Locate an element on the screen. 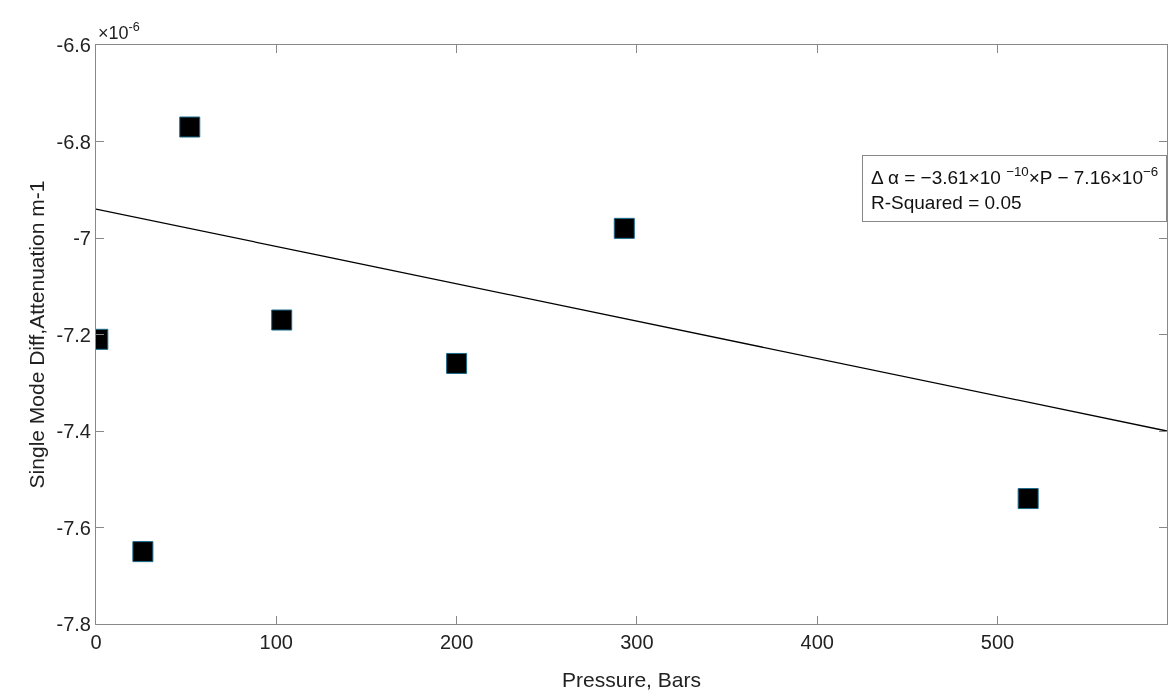  x-tick-label: 500 is located at coordinates (997, 642).